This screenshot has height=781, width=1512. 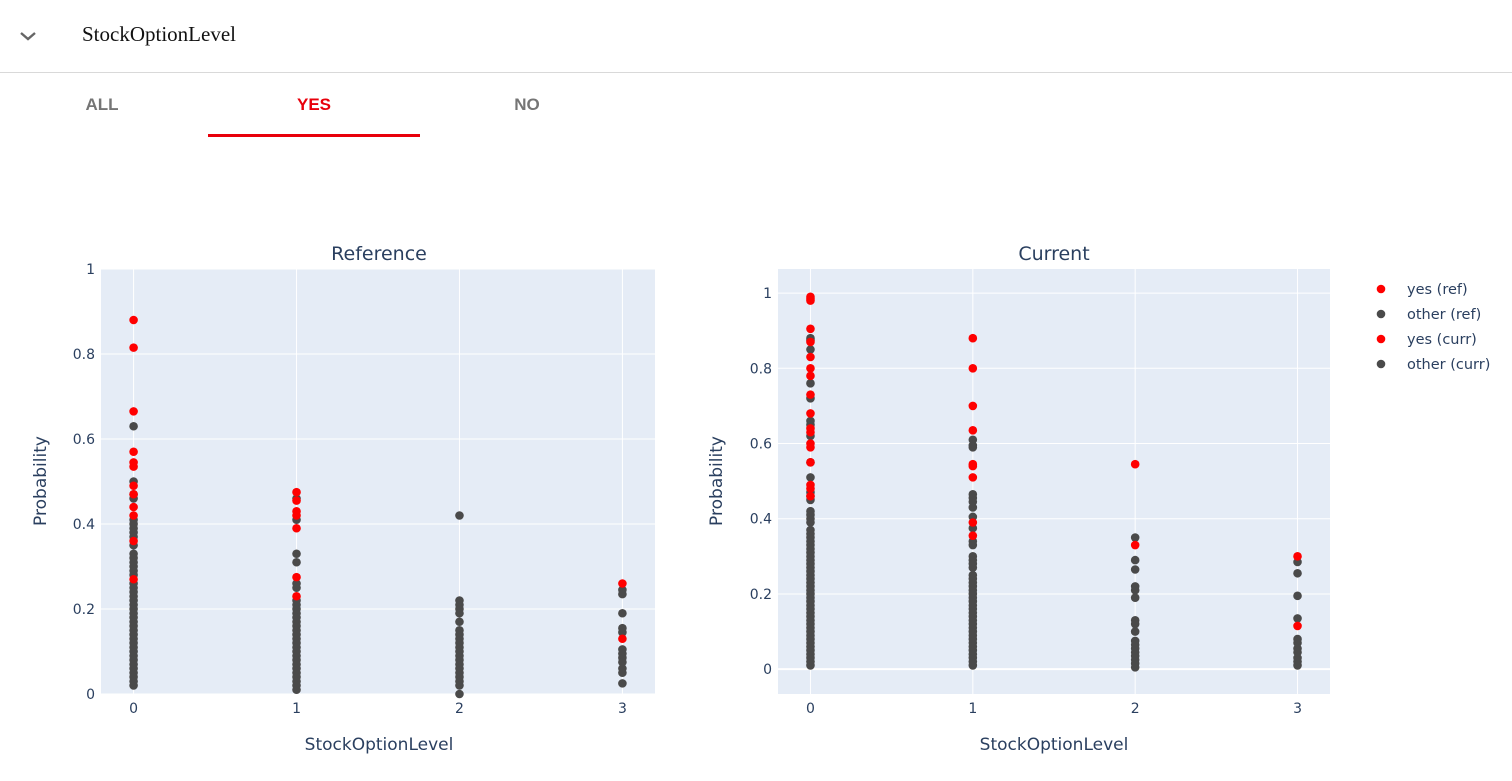 I want to click on tab-yes: YES, so click(x=314, y=109).